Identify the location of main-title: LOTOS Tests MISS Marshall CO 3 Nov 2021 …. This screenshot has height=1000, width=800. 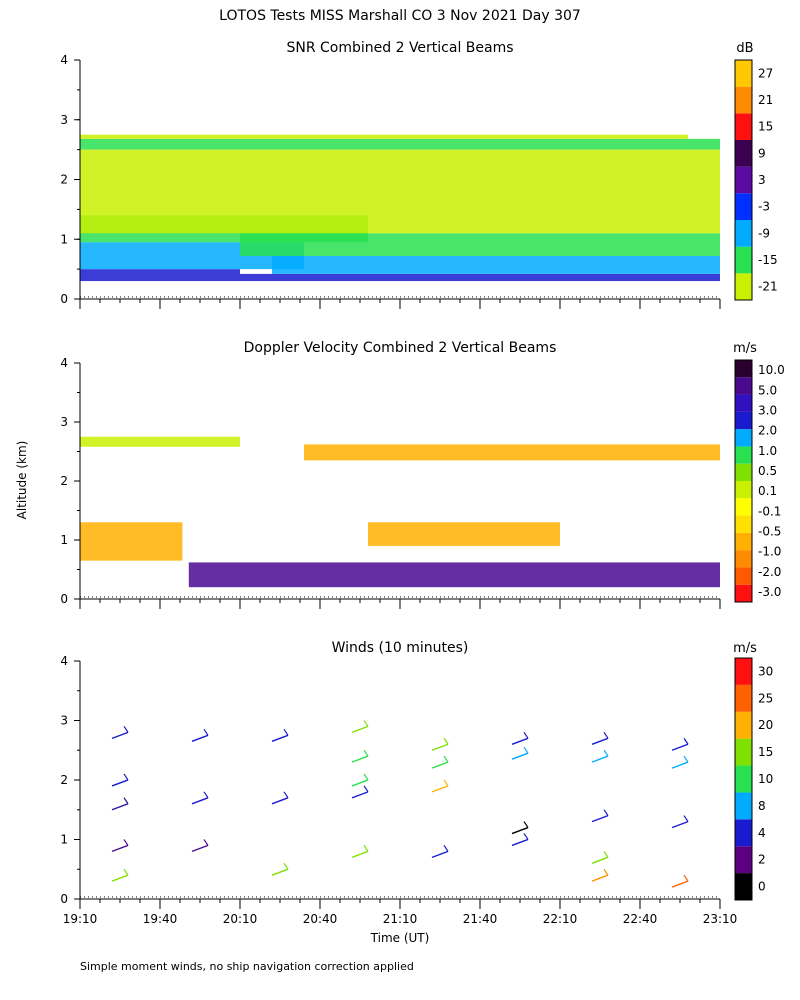
(400, 16).